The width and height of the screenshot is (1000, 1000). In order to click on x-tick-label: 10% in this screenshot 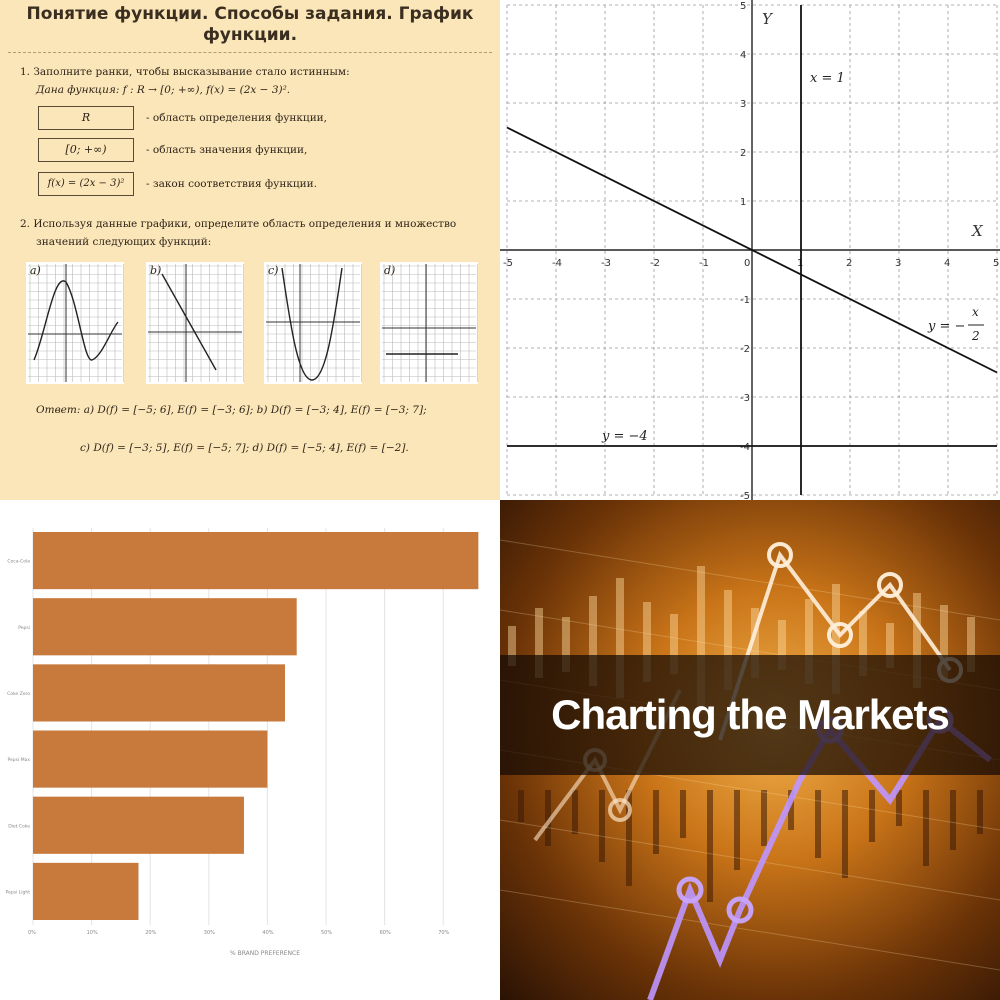, I will do `click(92, 933)`.